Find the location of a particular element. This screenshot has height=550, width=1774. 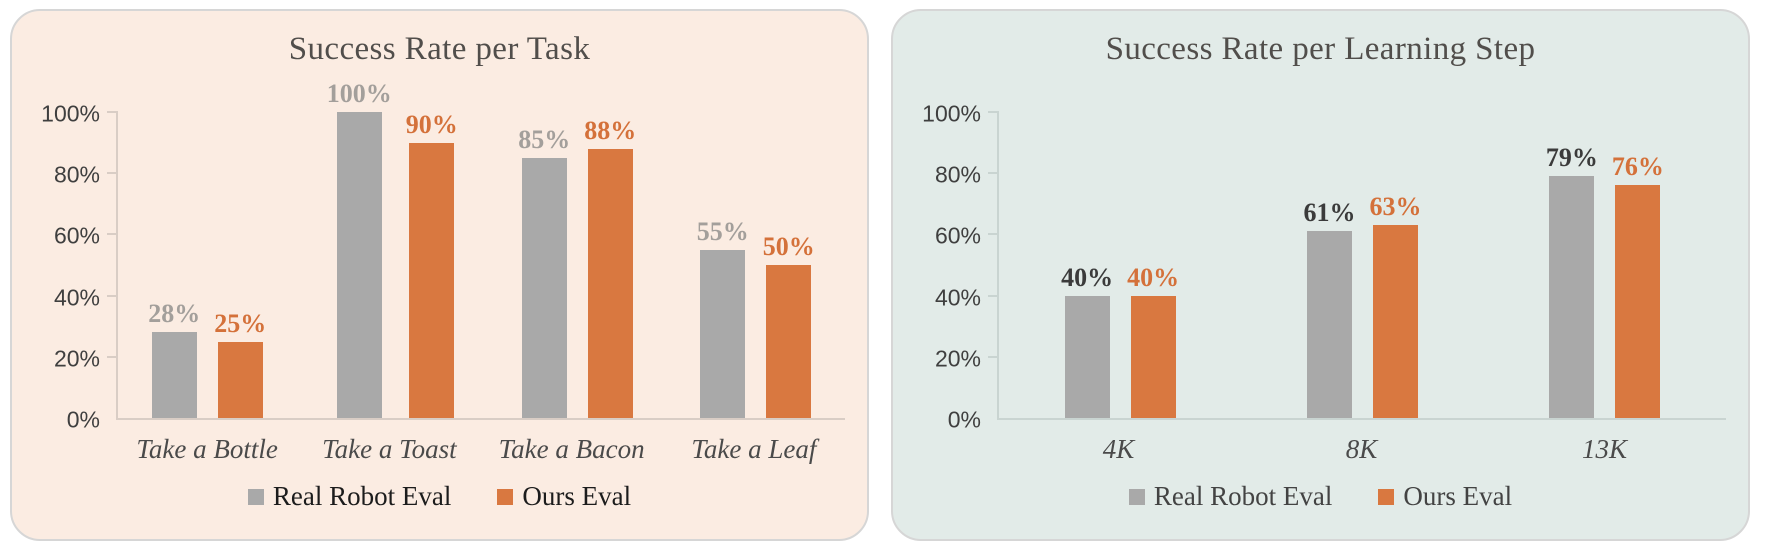

bar-value-label: 88% is located at coordinates (610, 130).